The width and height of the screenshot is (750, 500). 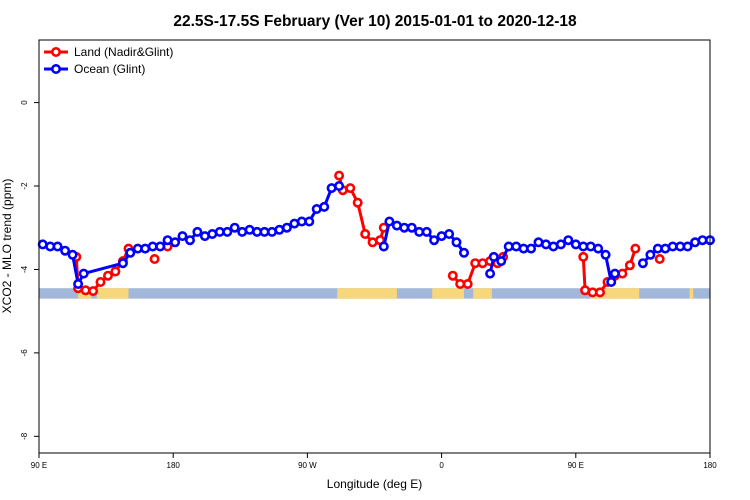 I want to click on x-tick-label: 90 W, so click(x=307, y=465).